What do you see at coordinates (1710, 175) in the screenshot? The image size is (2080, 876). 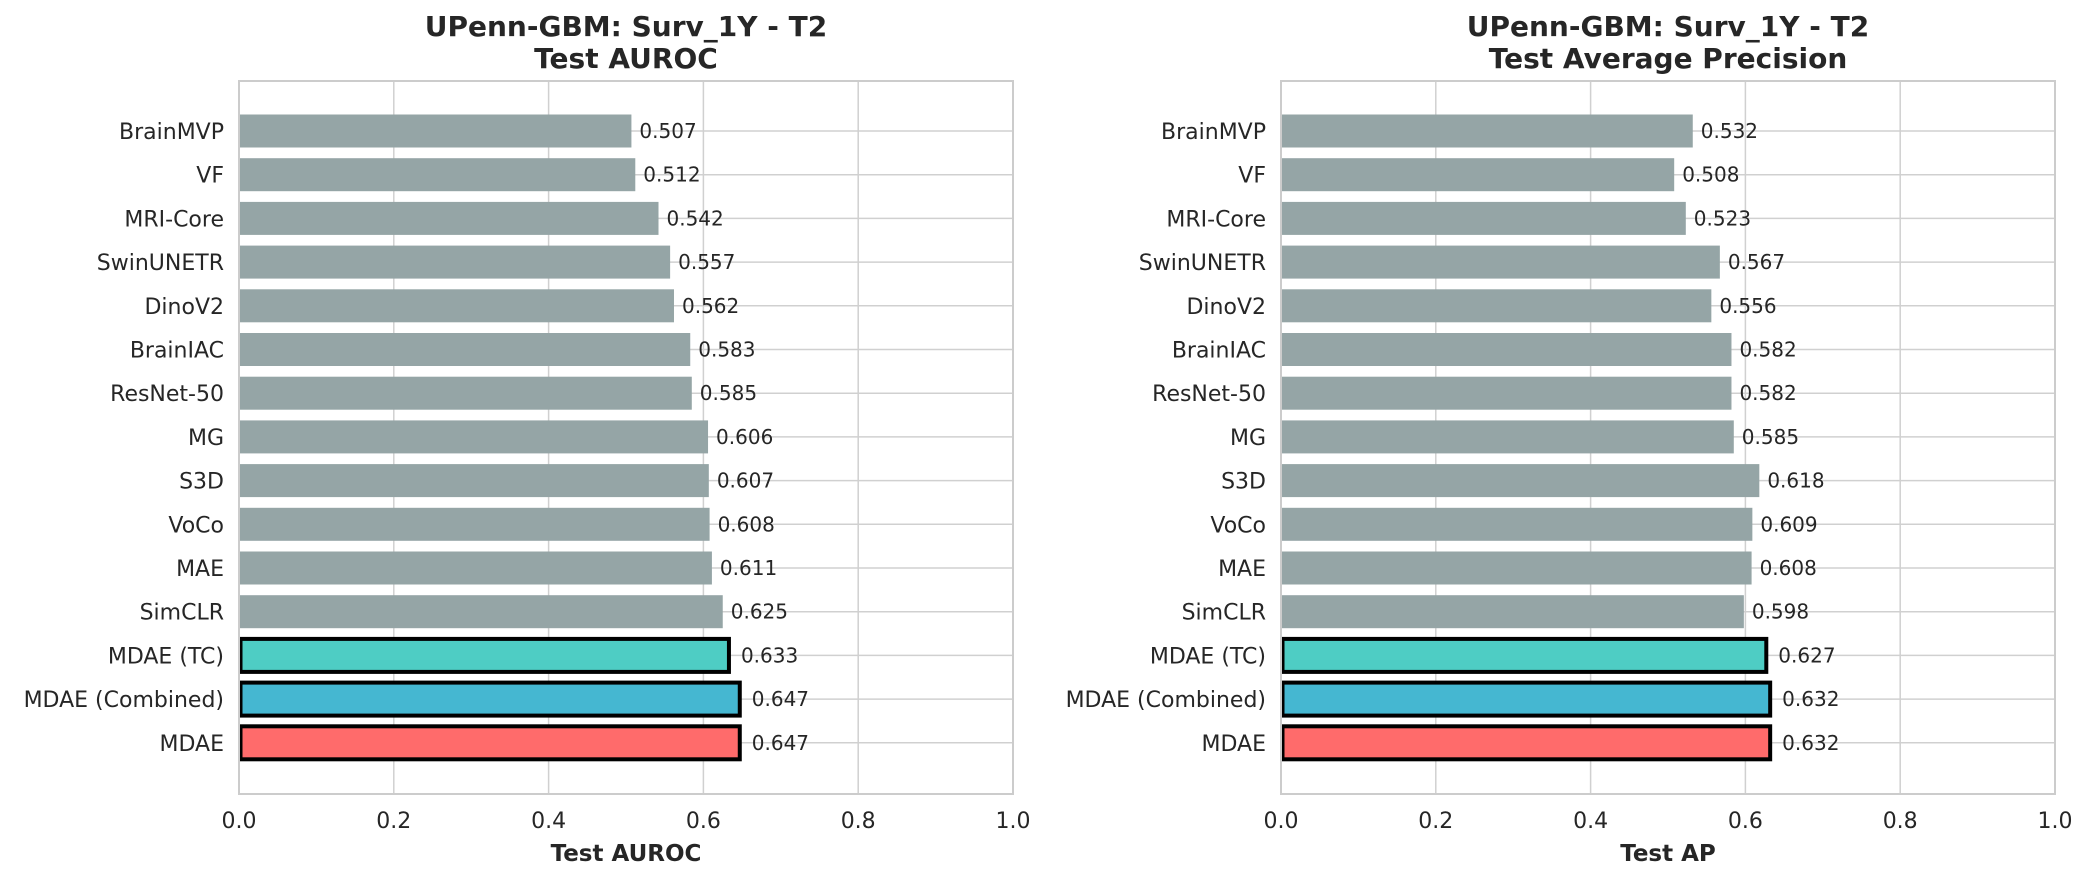 I see `ap-value-label: 0.508` at bounding box center [1710, 175].